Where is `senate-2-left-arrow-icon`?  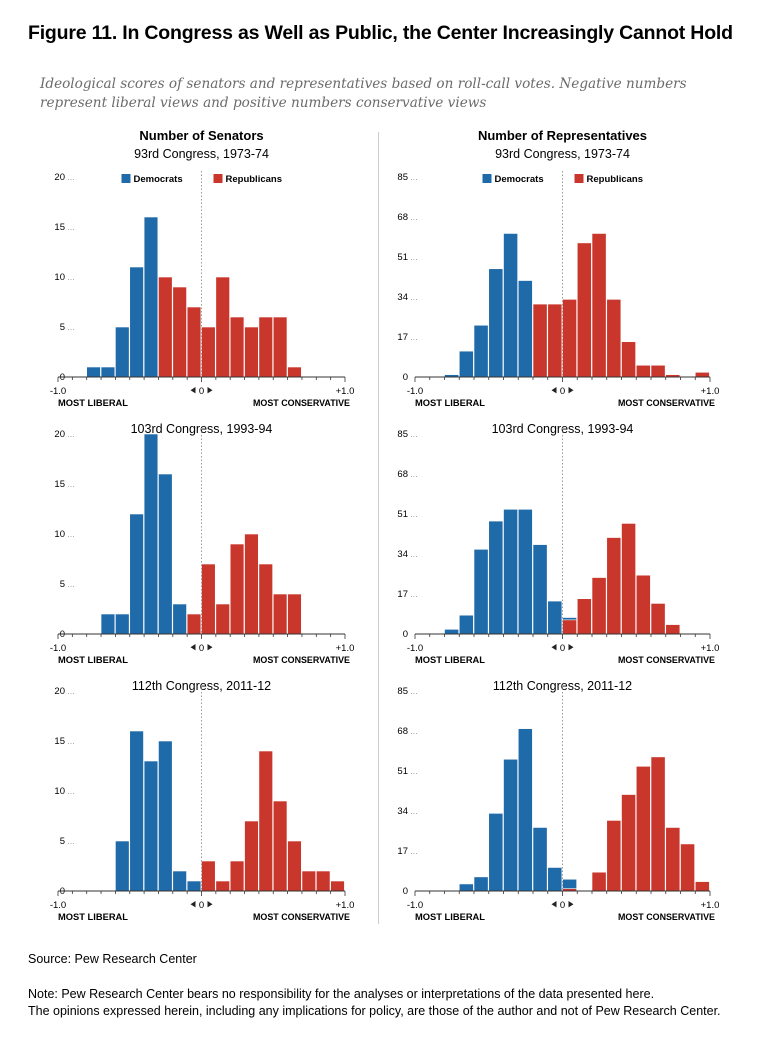
senate-2-left-arrow-icon is located at coordinates (193, 904).